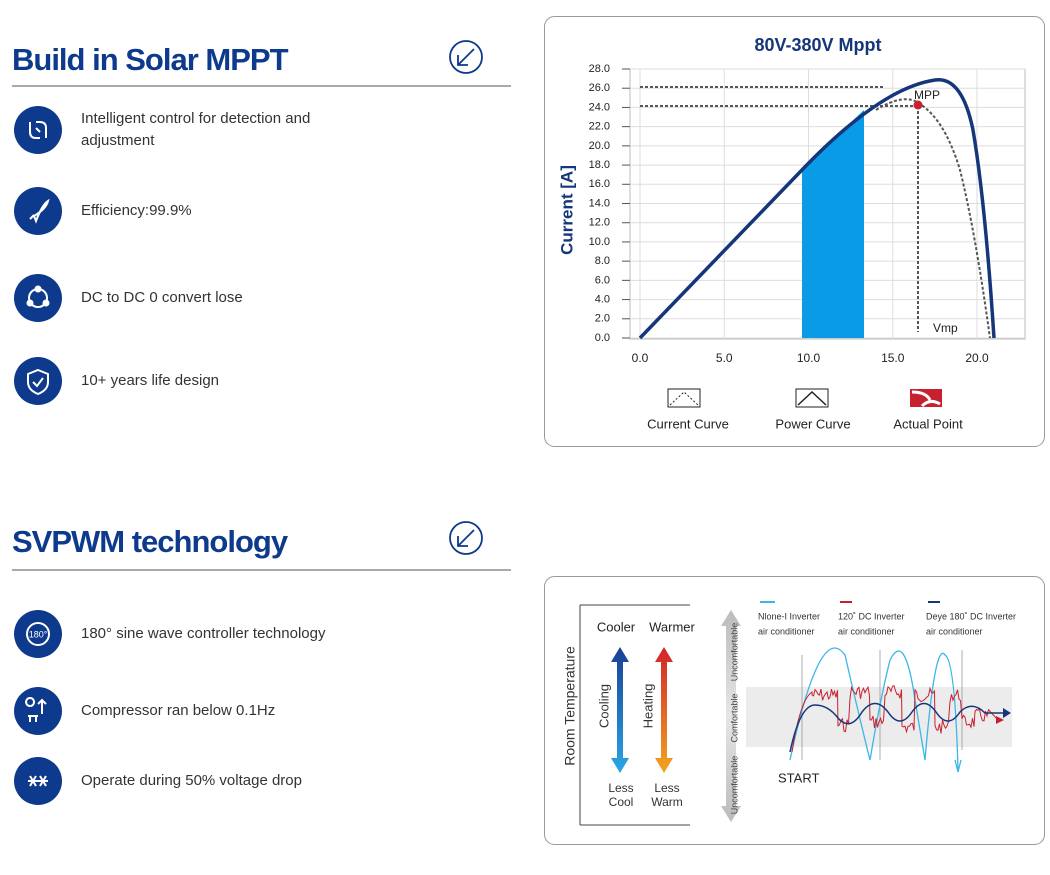 Image resolution: width=1050 pixels, height=875 pixels. I want to click on y-tick-label: 16.0, so click(599, 184).